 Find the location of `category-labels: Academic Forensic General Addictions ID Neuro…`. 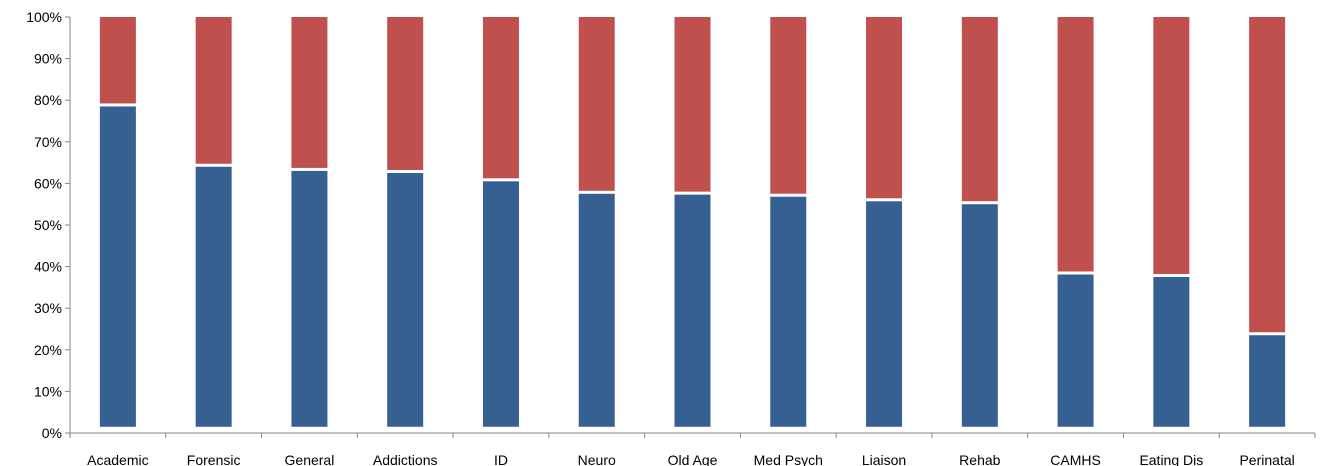

category-labels: Academic Forensic General Addictions ID Neuro… is located at coordinates (691, 459).